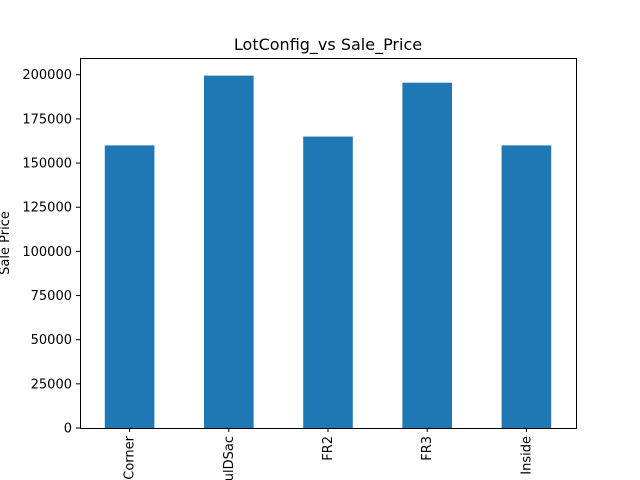 The width and height of the screenshot is (640, 480). What do you see at coordinates (47, 75) in the screenshot?
I see `y-tick-label: 200000` at bounding box center [47, 75].